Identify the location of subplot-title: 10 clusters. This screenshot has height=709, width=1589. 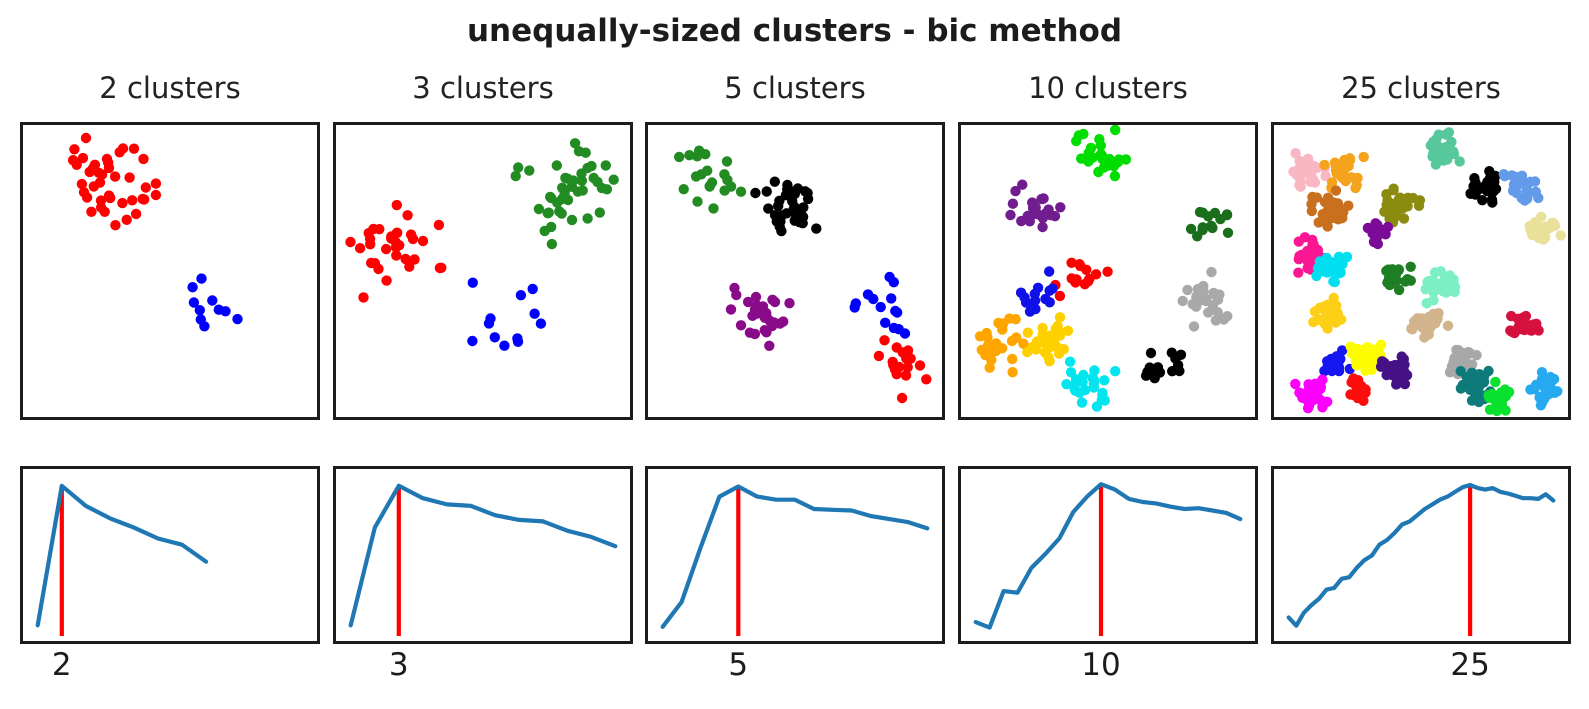
(1108, 88).